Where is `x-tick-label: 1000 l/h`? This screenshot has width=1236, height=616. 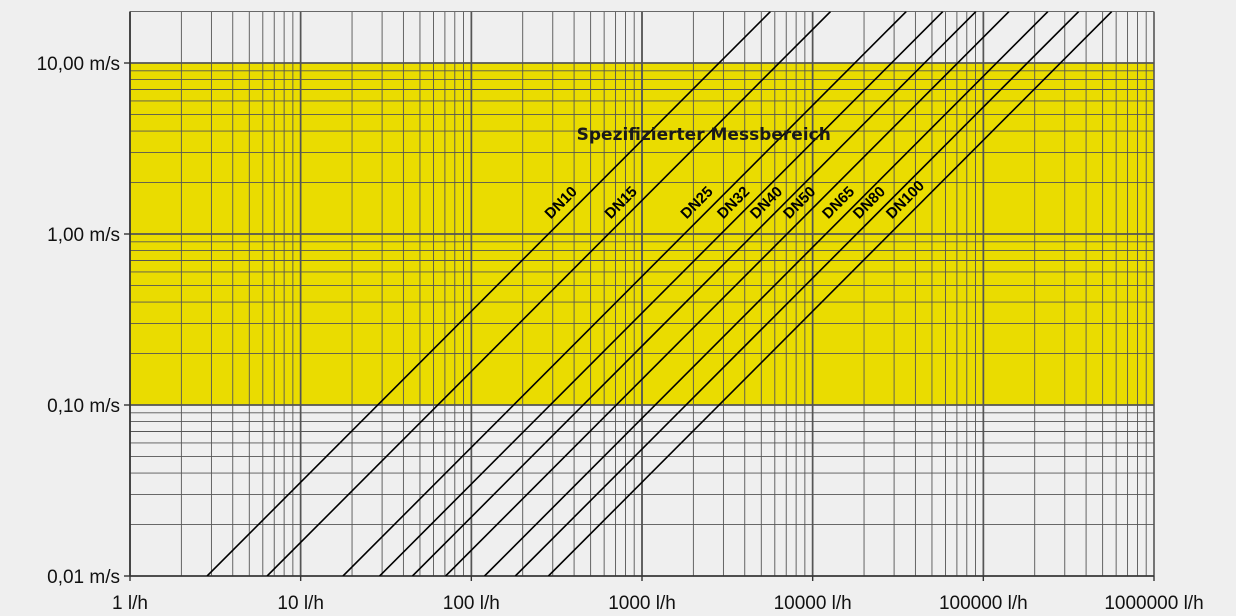 x-tick-label: 1000 l/h is located at coordinates (642, 603).